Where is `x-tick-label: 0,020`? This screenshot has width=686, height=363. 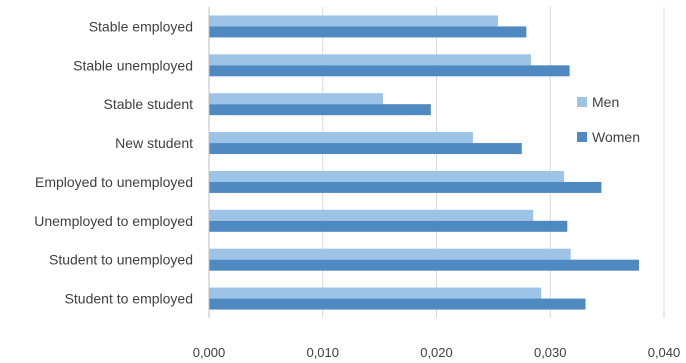
x-tick-label: 0,020 is located at coordinates (436, 352).